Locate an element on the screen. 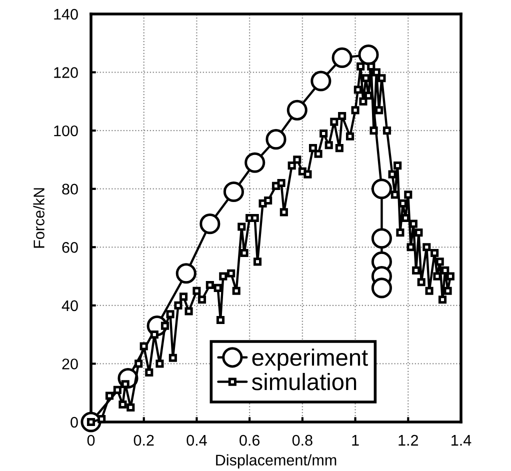  y-tick-label: 0 is located at coordinates (74, 422).